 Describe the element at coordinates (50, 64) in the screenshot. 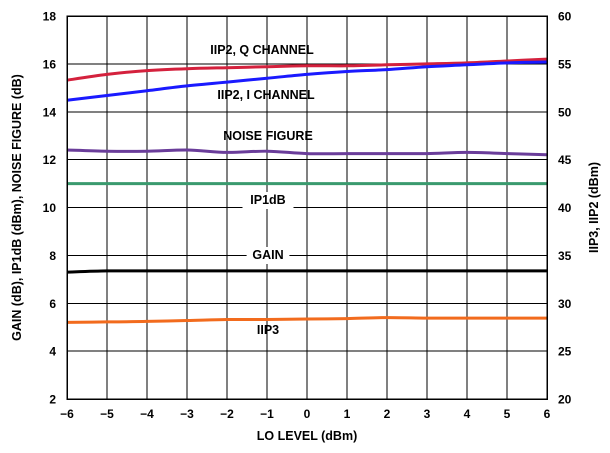

I see `y-tick-label-left: 16` at that location.